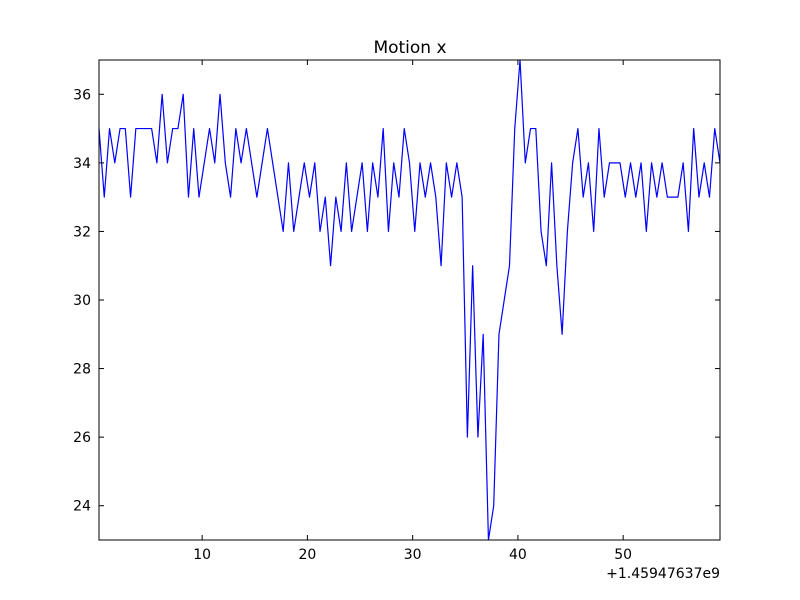 The height and width of the screenshot is (600, 800). I want to click on y-tick-label: 30, so click(82, 301).